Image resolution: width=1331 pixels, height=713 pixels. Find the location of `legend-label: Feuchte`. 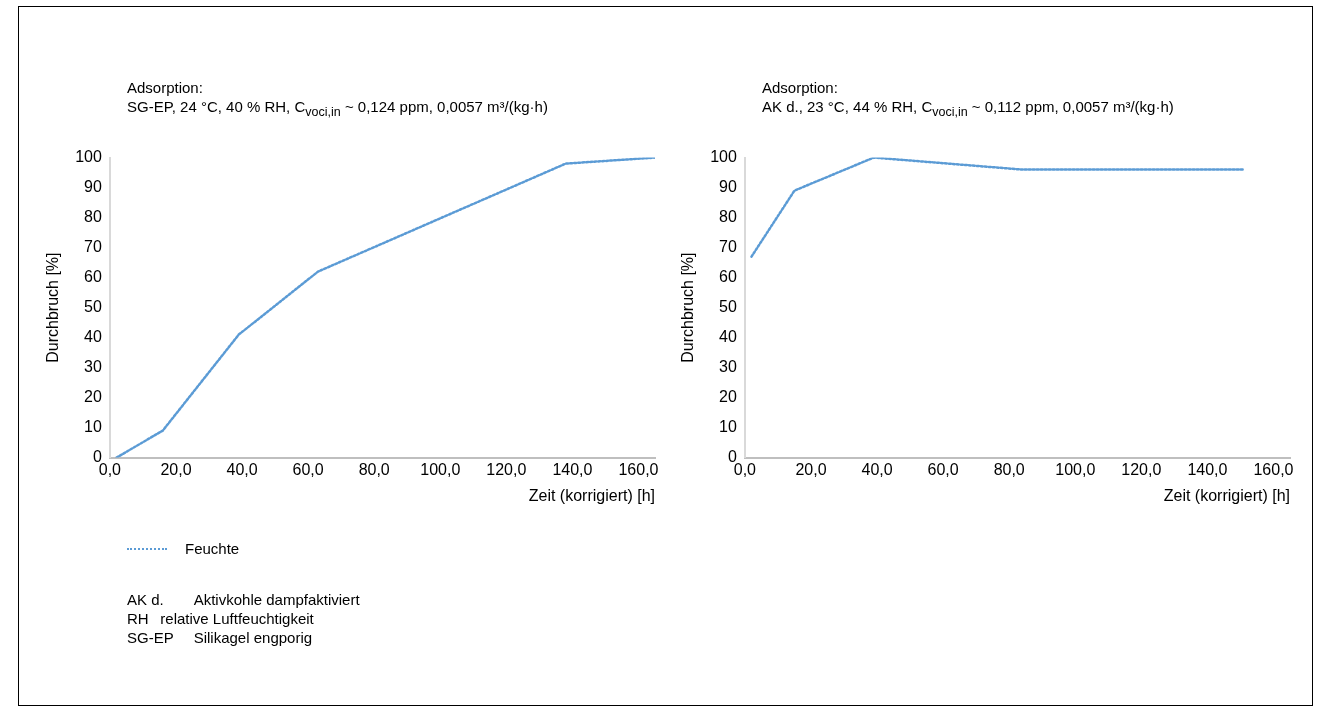

legend-label: Feuchte is located at coordinates (212, 548).